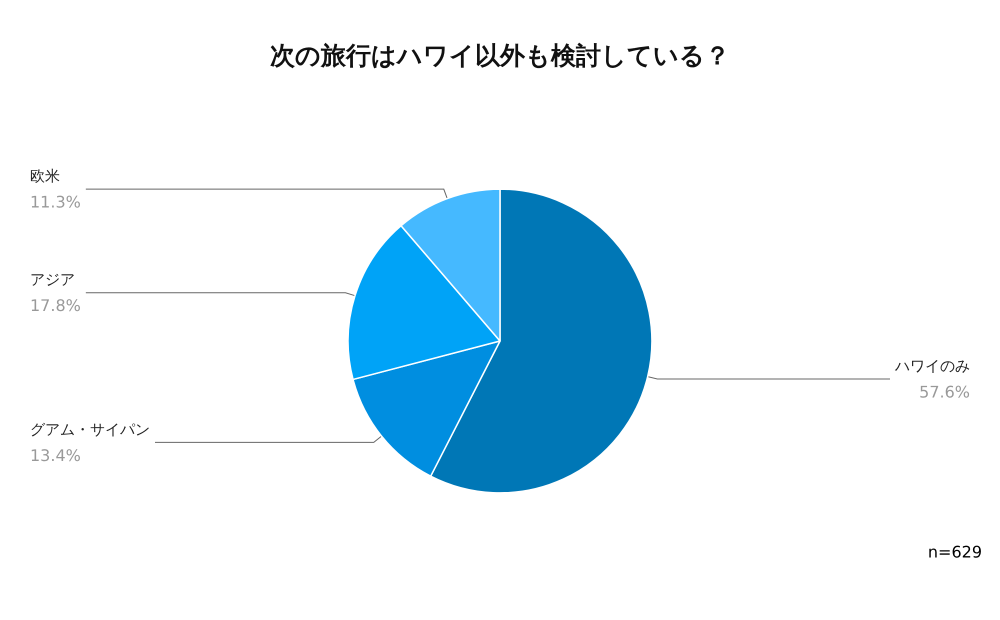  Describe the element at coordinates (932, 366) in the screenshot. I see `slice-label: ハワイのみ` at that location.